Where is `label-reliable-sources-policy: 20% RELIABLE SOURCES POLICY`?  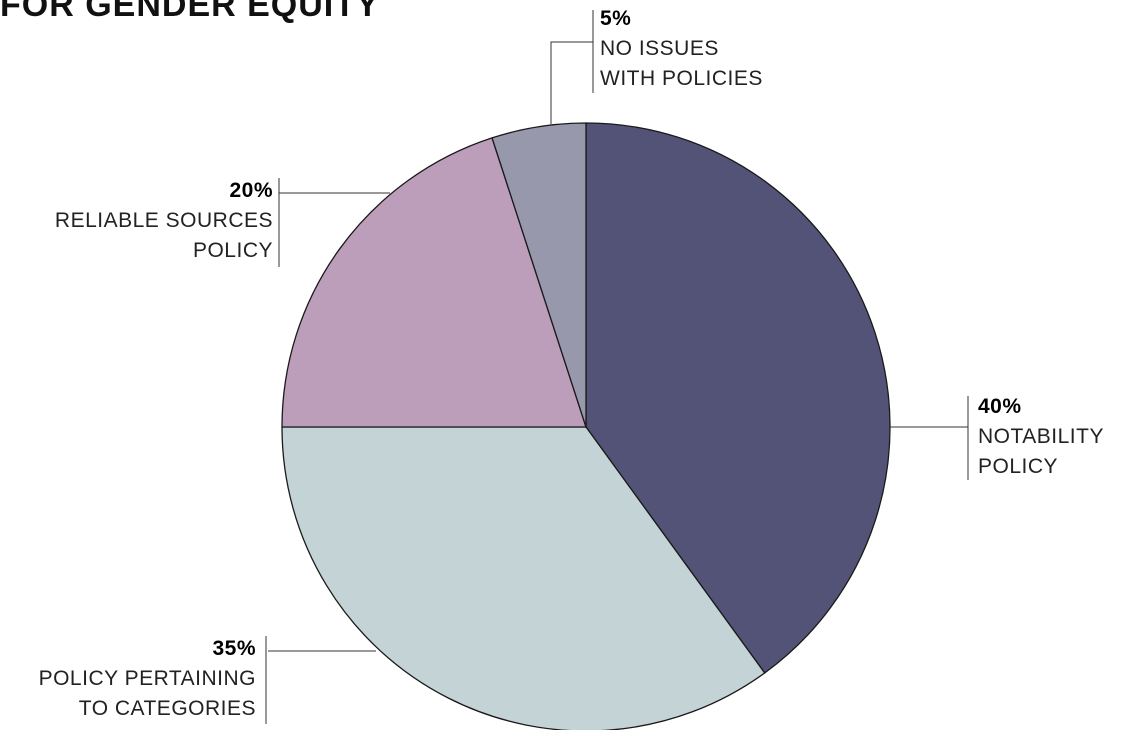
label-reliable-sources-policy: 20% RELIABLE SOURCES POLICY is located at coordinates (164, 221).